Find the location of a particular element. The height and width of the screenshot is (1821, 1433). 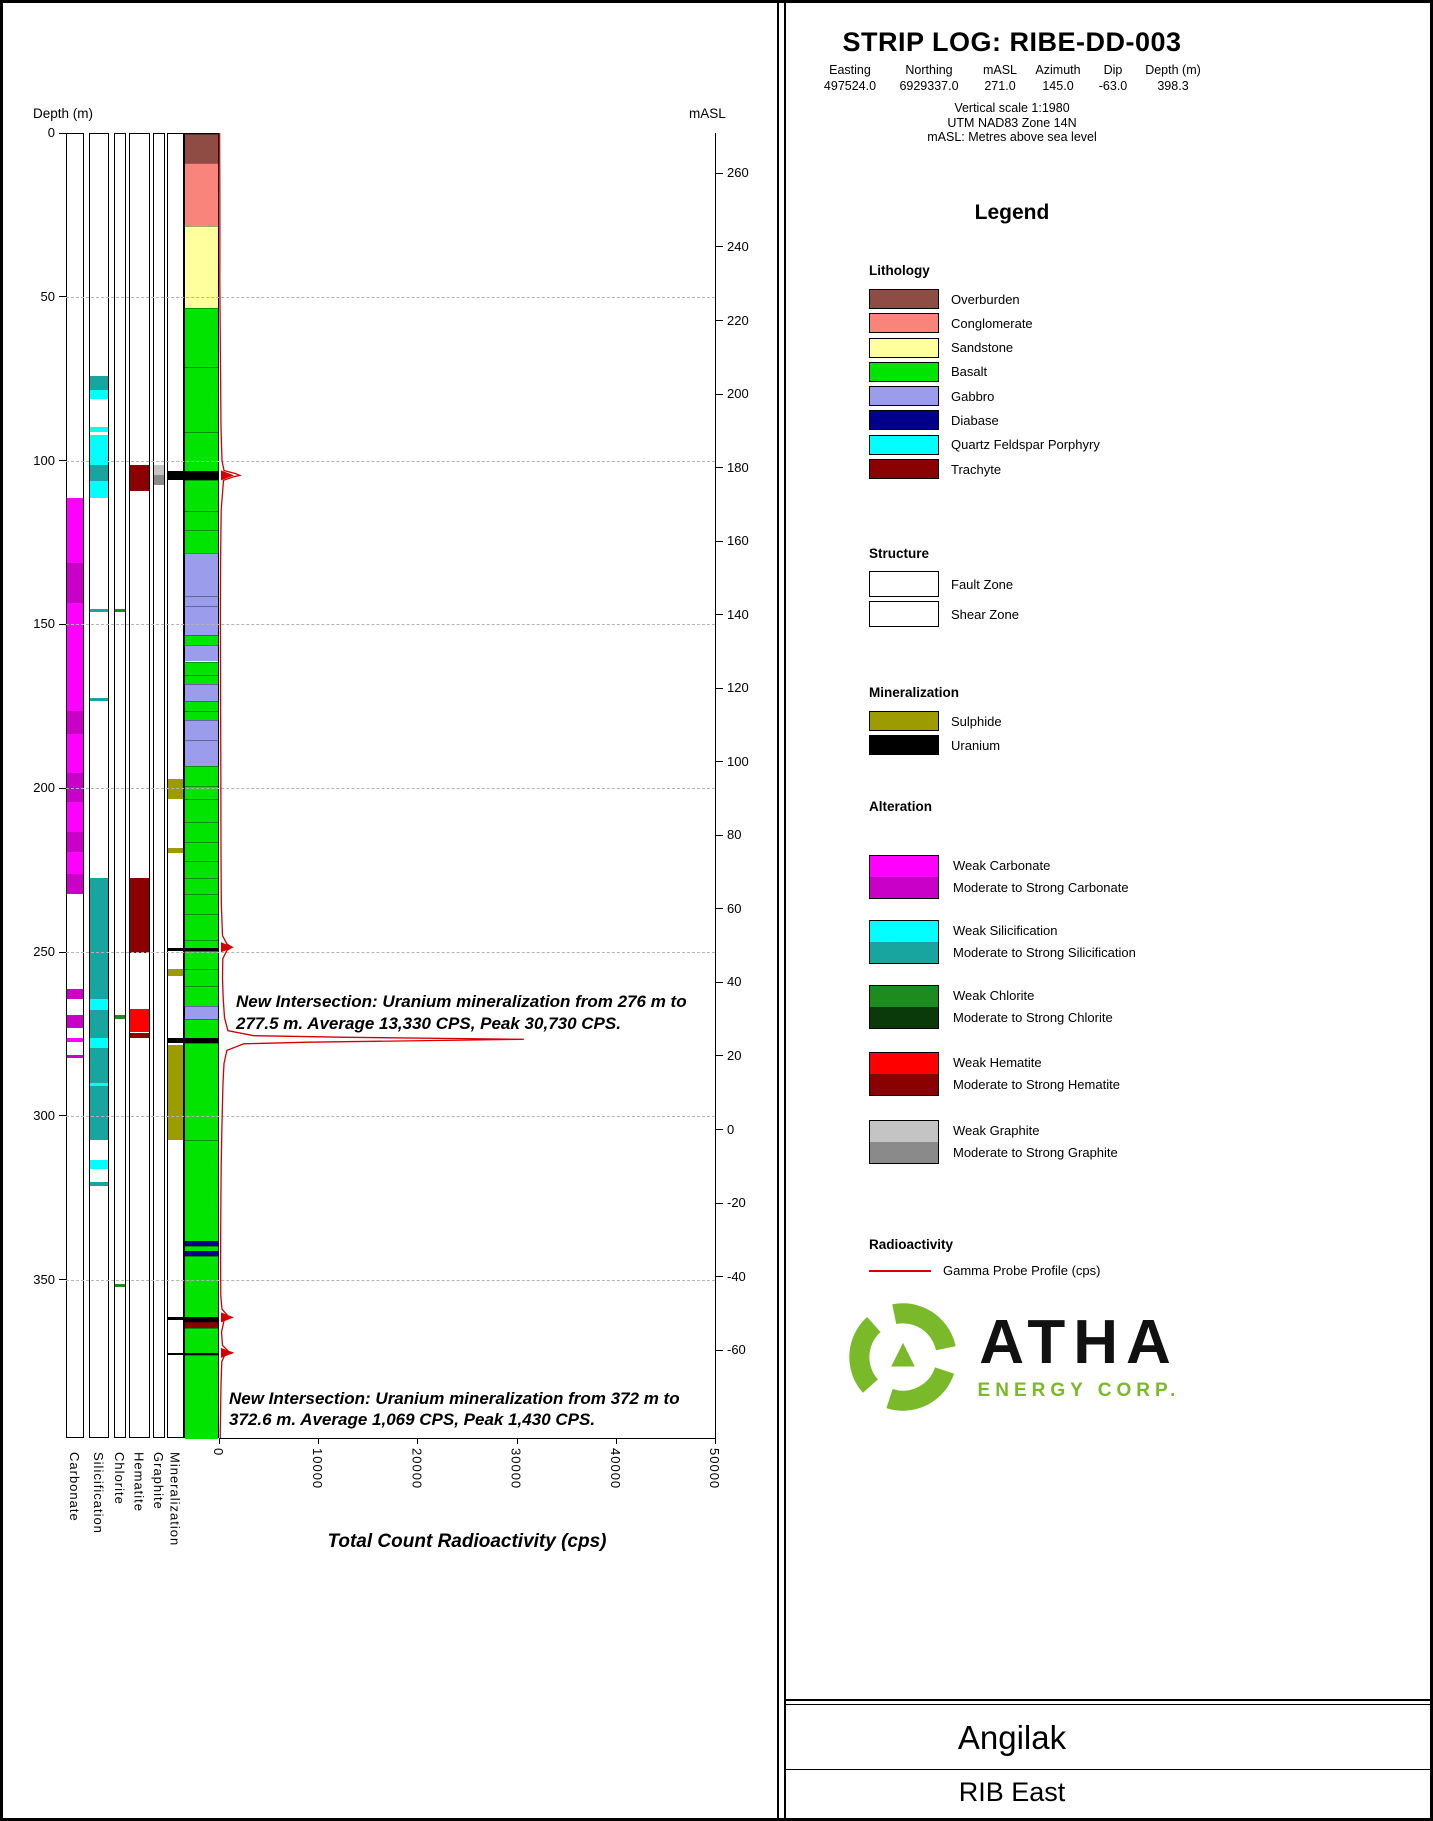

xaxis-title: Total Count Radioactivity (cps) is located at coordinates (467, 1541).